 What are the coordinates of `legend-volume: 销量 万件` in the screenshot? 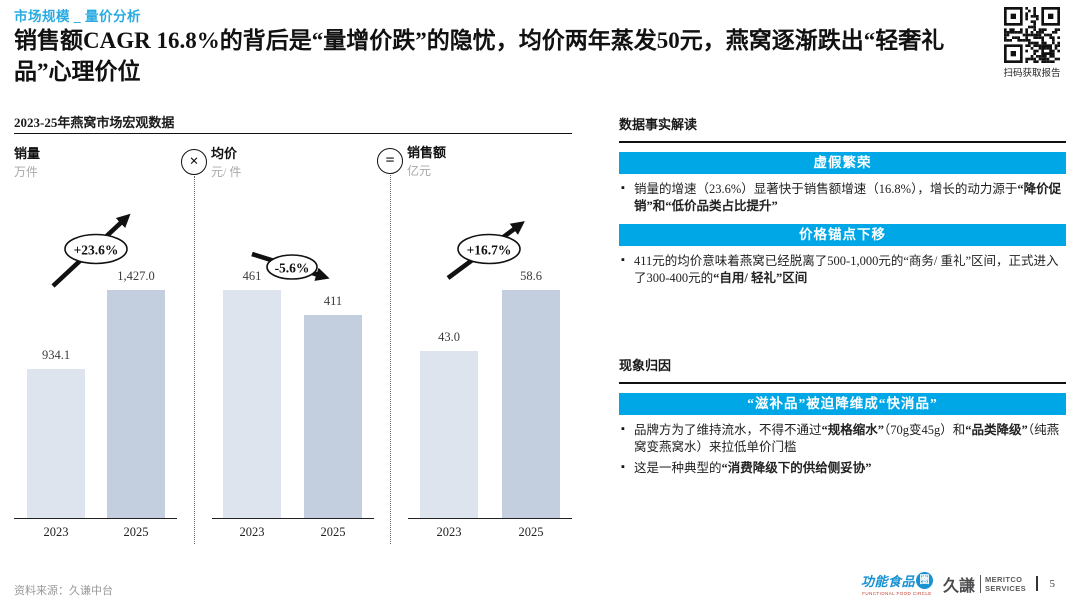 It's located at (27, 161).